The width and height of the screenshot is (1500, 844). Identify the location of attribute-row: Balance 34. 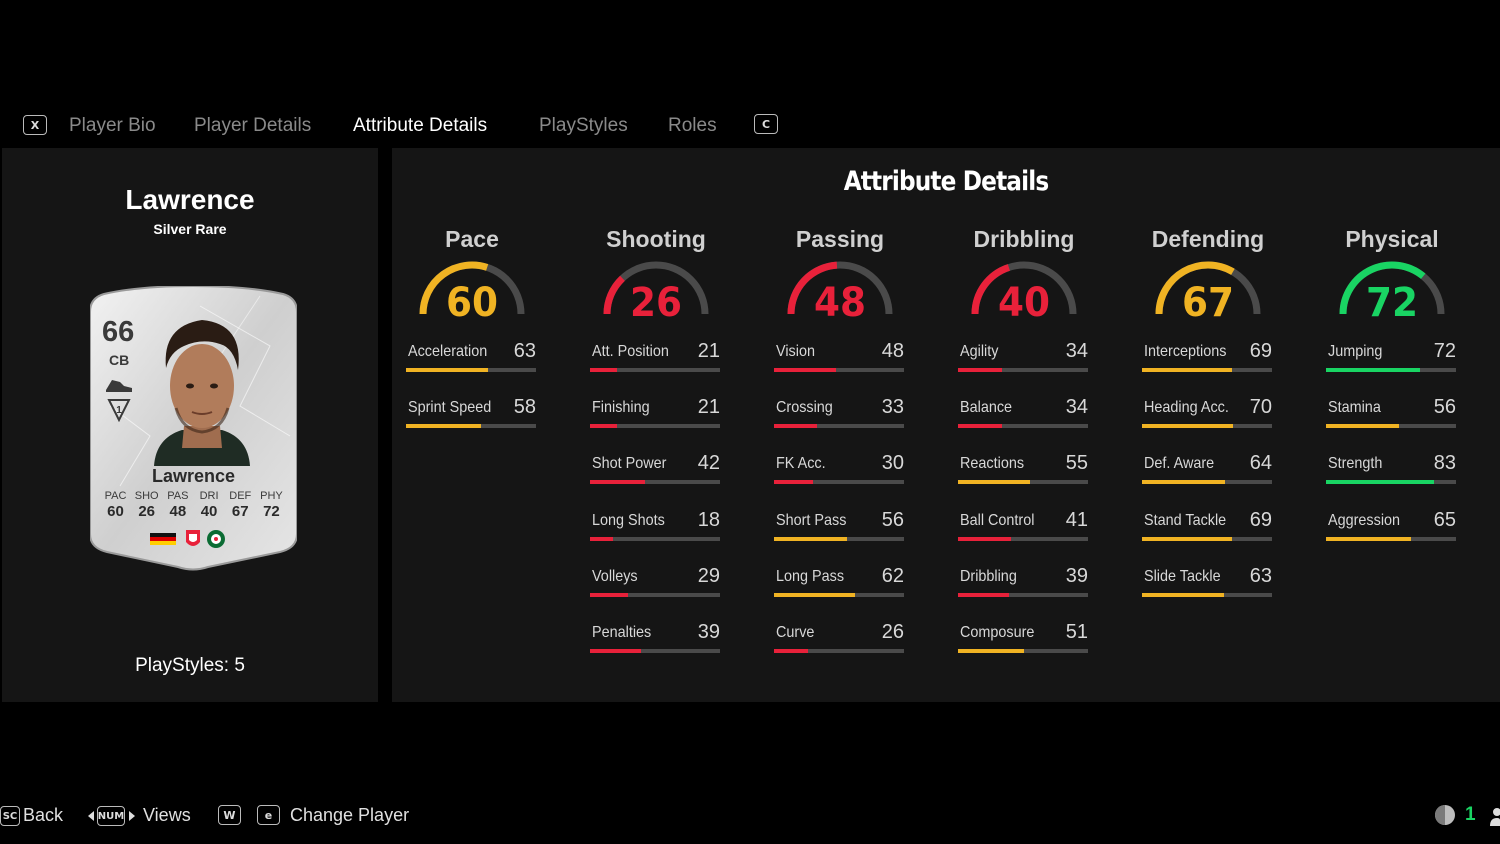
(1024, 416).